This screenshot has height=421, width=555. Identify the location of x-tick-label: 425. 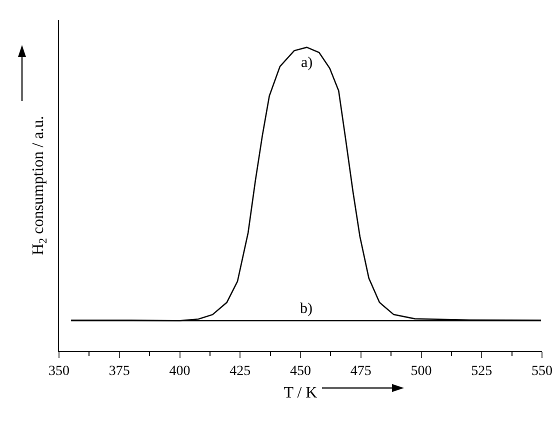
(240, 371).